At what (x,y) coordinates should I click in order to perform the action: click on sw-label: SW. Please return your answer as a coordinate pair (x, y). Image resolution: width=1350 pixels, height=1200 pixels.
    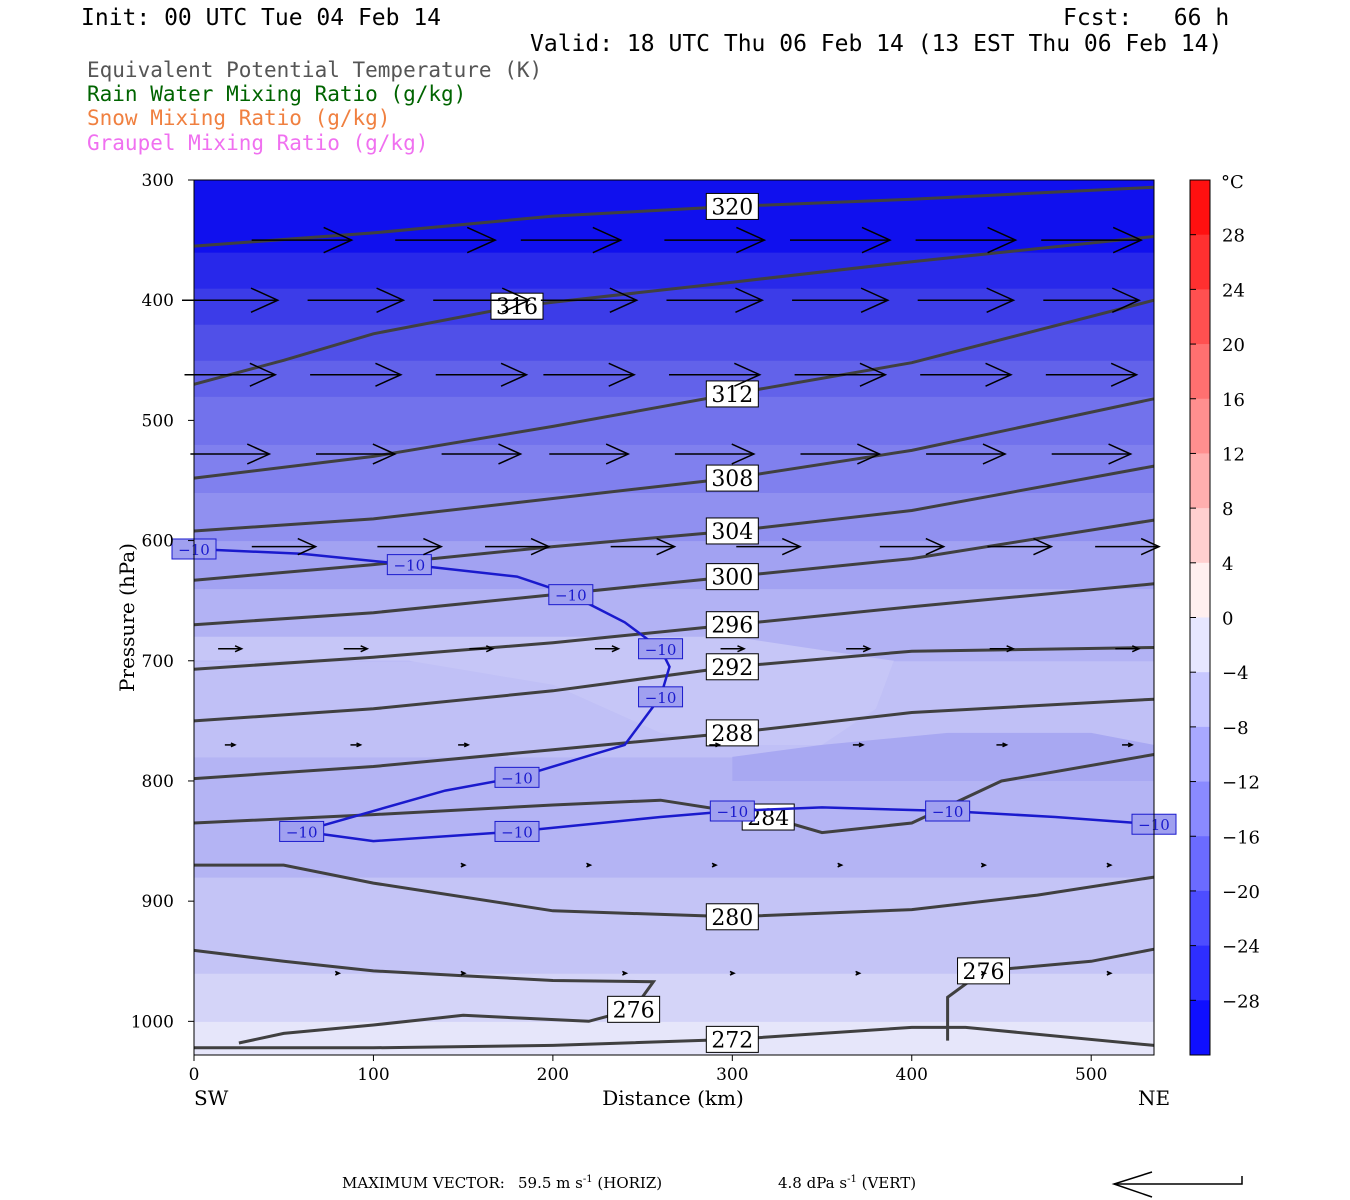
    Looking at the image, I should click on (211, 1098).